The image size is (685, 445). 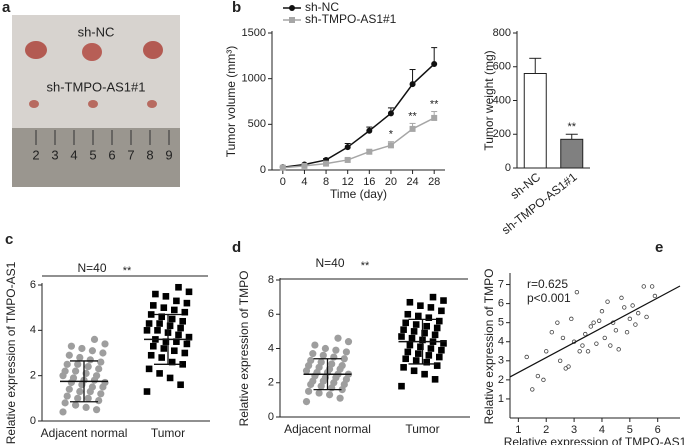 What do you see at coordinates (501, 361) in the screenshot?
I see `y-tick-label: 3` at bounding box center [501, 361].